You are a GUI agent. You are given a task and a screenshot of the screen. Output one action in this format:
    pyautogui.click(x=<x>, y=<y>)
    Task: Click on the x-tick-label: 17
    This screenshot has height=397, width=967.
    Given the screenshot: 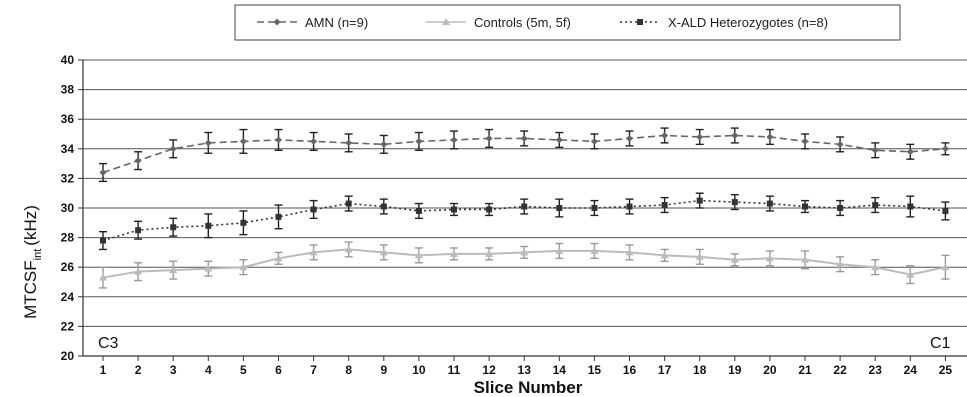 What is the action you would take?
    pyautogui.click(x=665, y=370)
    